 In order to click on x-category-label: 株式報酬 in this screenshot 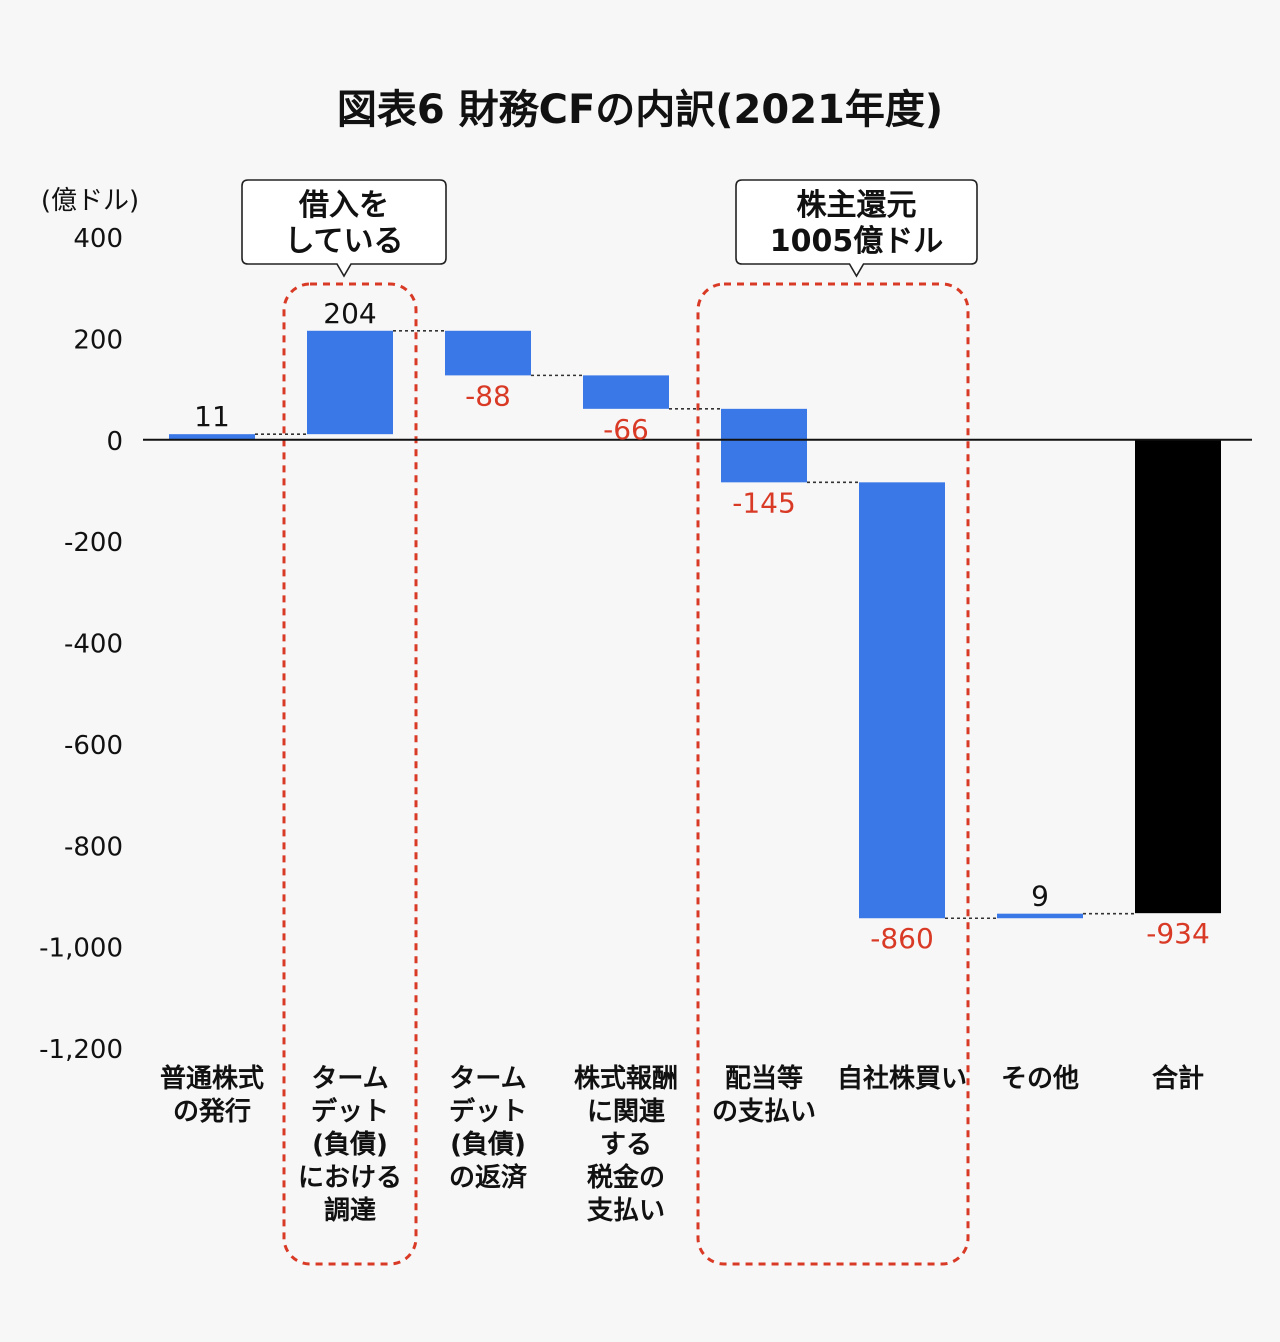, I will do `click(626, 1079)`.